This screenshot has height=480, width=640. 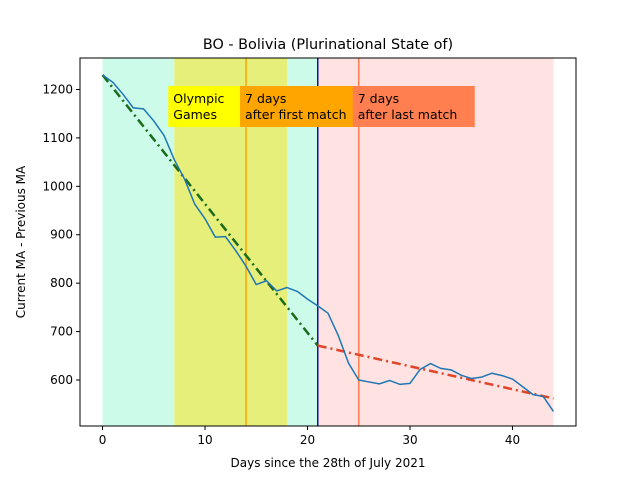 What do you see at coordinates (61, 380) in the screenshot?
I see `y-tick-label-0: 600` at bounding box center [61, 380].